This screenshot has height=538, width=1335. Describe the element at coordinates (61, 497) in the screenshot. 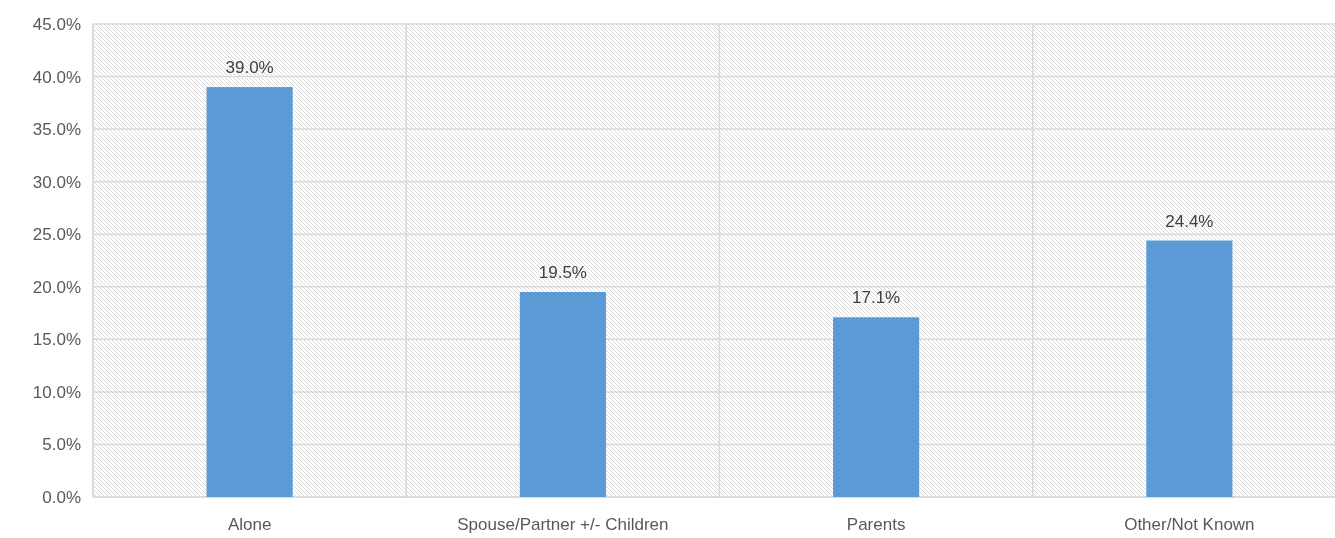

I see `y-tick-label: 0.0%` at that location.